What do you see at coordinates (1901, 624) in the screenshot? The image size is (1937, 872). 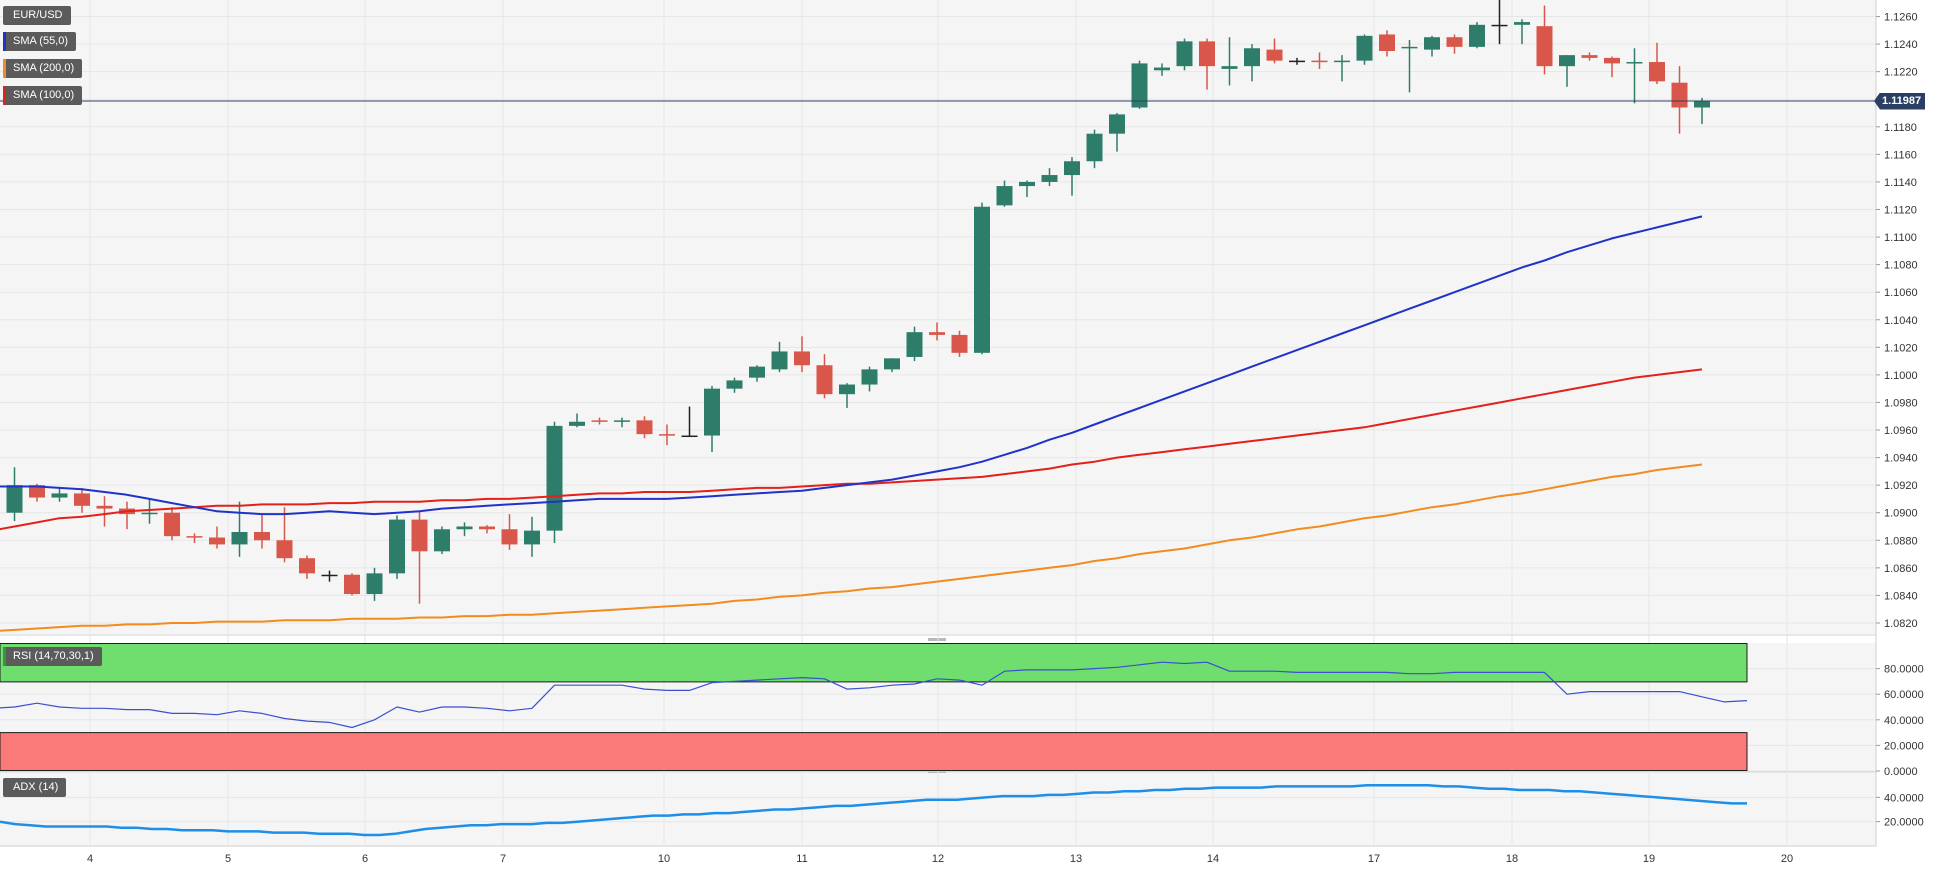 I see `y-tick-label: 1.0820` at bounding box center [1901, 624].